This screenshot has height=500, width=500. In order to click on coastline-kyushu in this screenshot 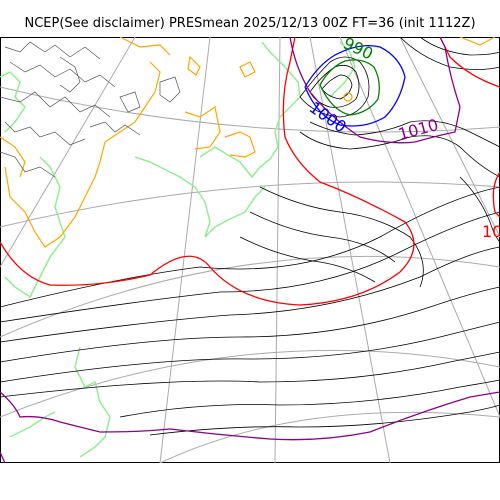, I will do `click(92, 402)`.